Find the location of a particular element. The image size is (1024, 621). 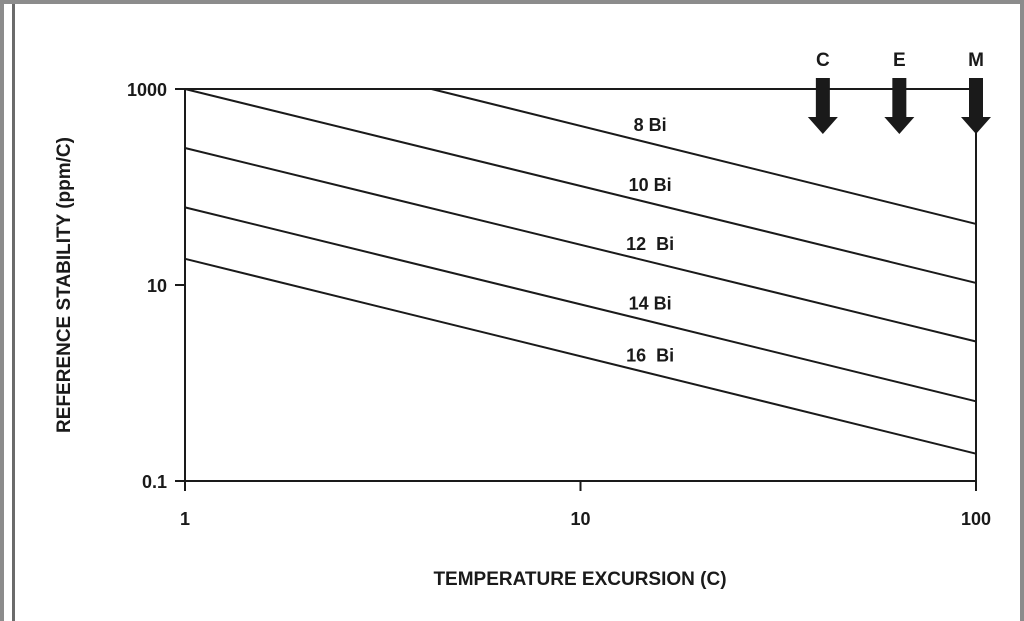

x-tick-label: 100 is located at coordinates (976, 519).